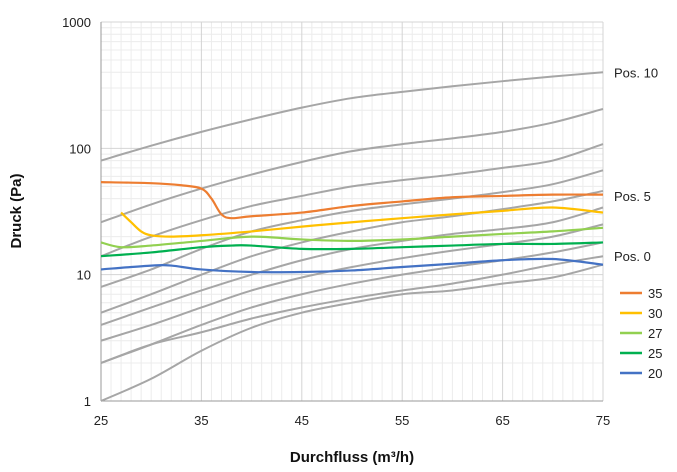 Image resolution: width=677 pixels, height=472 pixels. What do you see at coordinates (402, 420) in the screenshot?
I see `x-tick-label: 55` at bounding box center [402, 420].